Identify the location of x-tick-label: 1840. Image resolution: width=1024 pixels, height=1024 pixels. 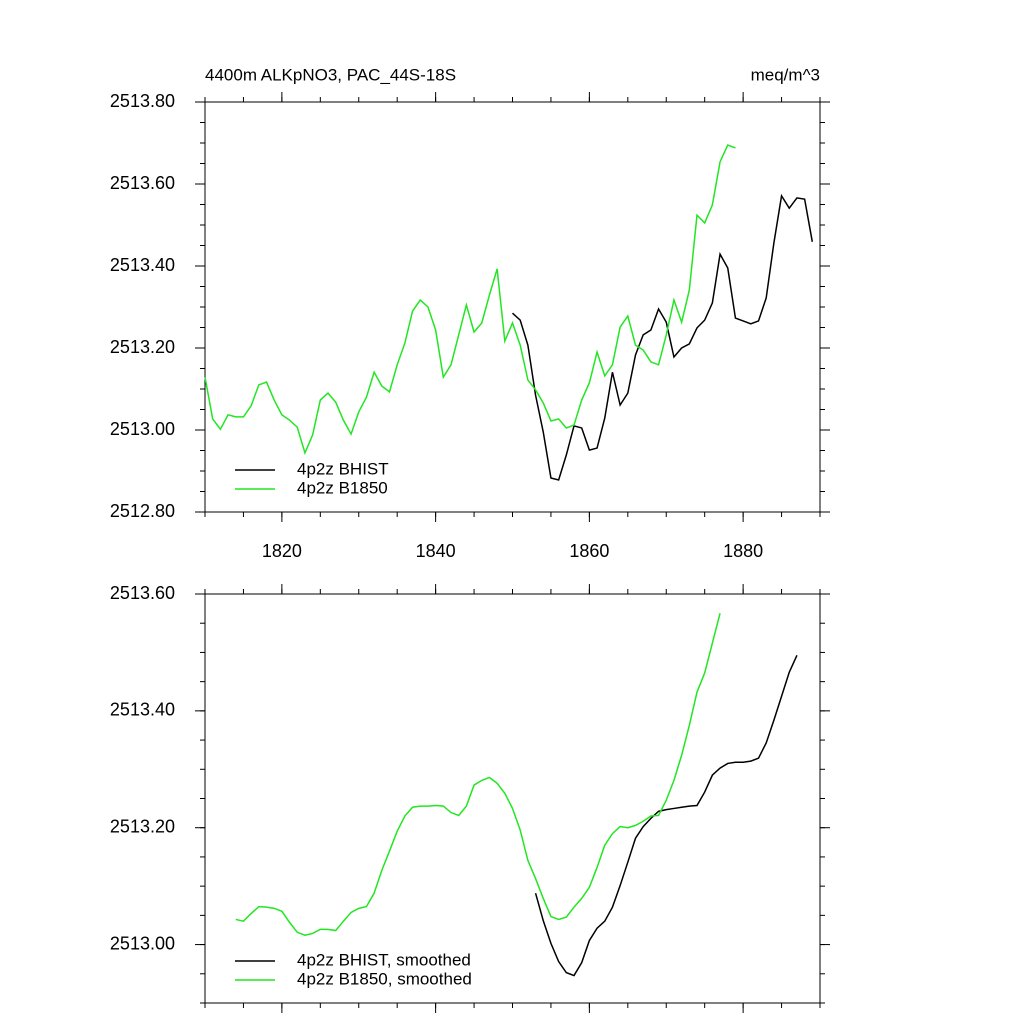
(436, 551).